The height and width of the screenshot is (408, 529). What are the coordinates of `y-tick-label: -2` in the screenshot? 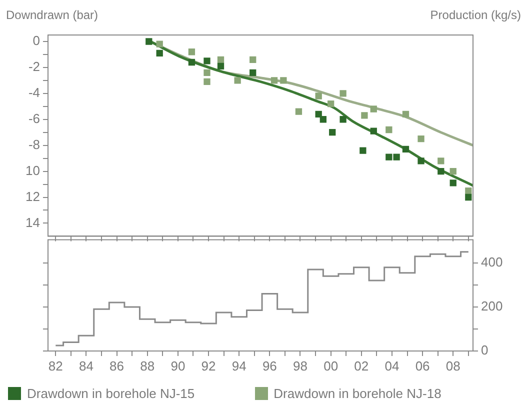 It's located at (34, 66).